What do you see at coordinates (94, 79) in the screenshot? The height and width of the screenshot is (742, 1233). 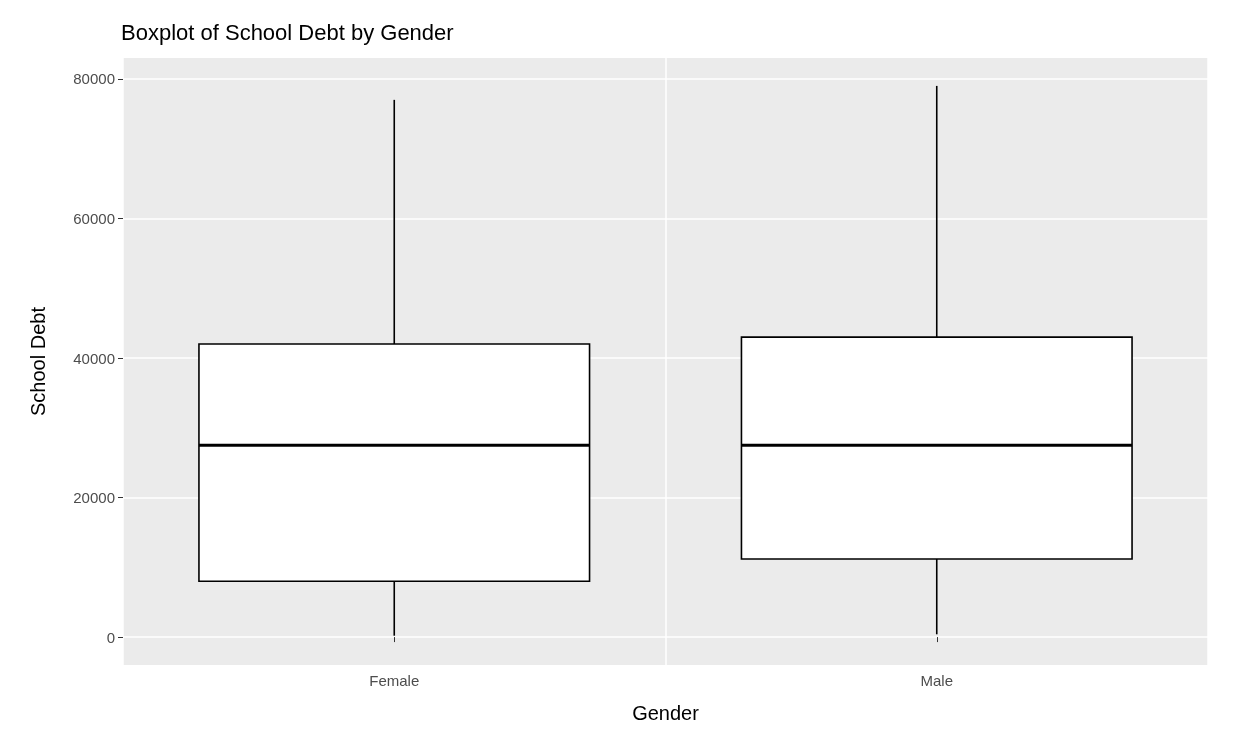 I see `y-tick-label: 80000` at bounding box center [94, 79].